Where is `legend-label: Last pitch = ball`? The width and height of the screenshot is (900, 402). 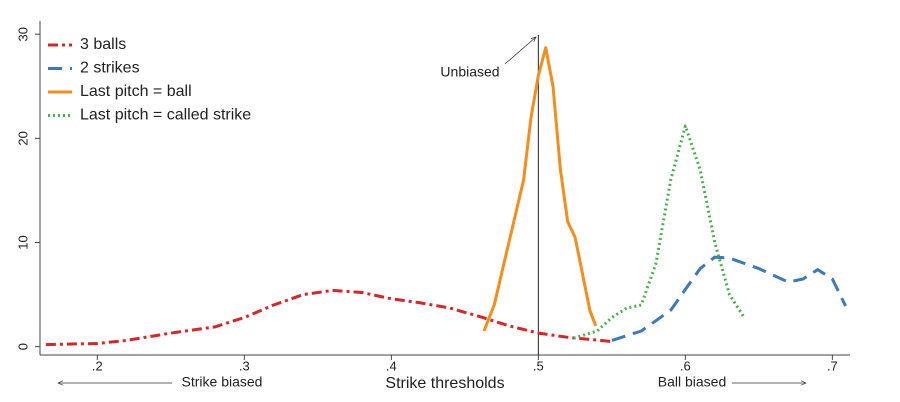 legend-label: Last pitch = ball is located at coordinates (136, 91).